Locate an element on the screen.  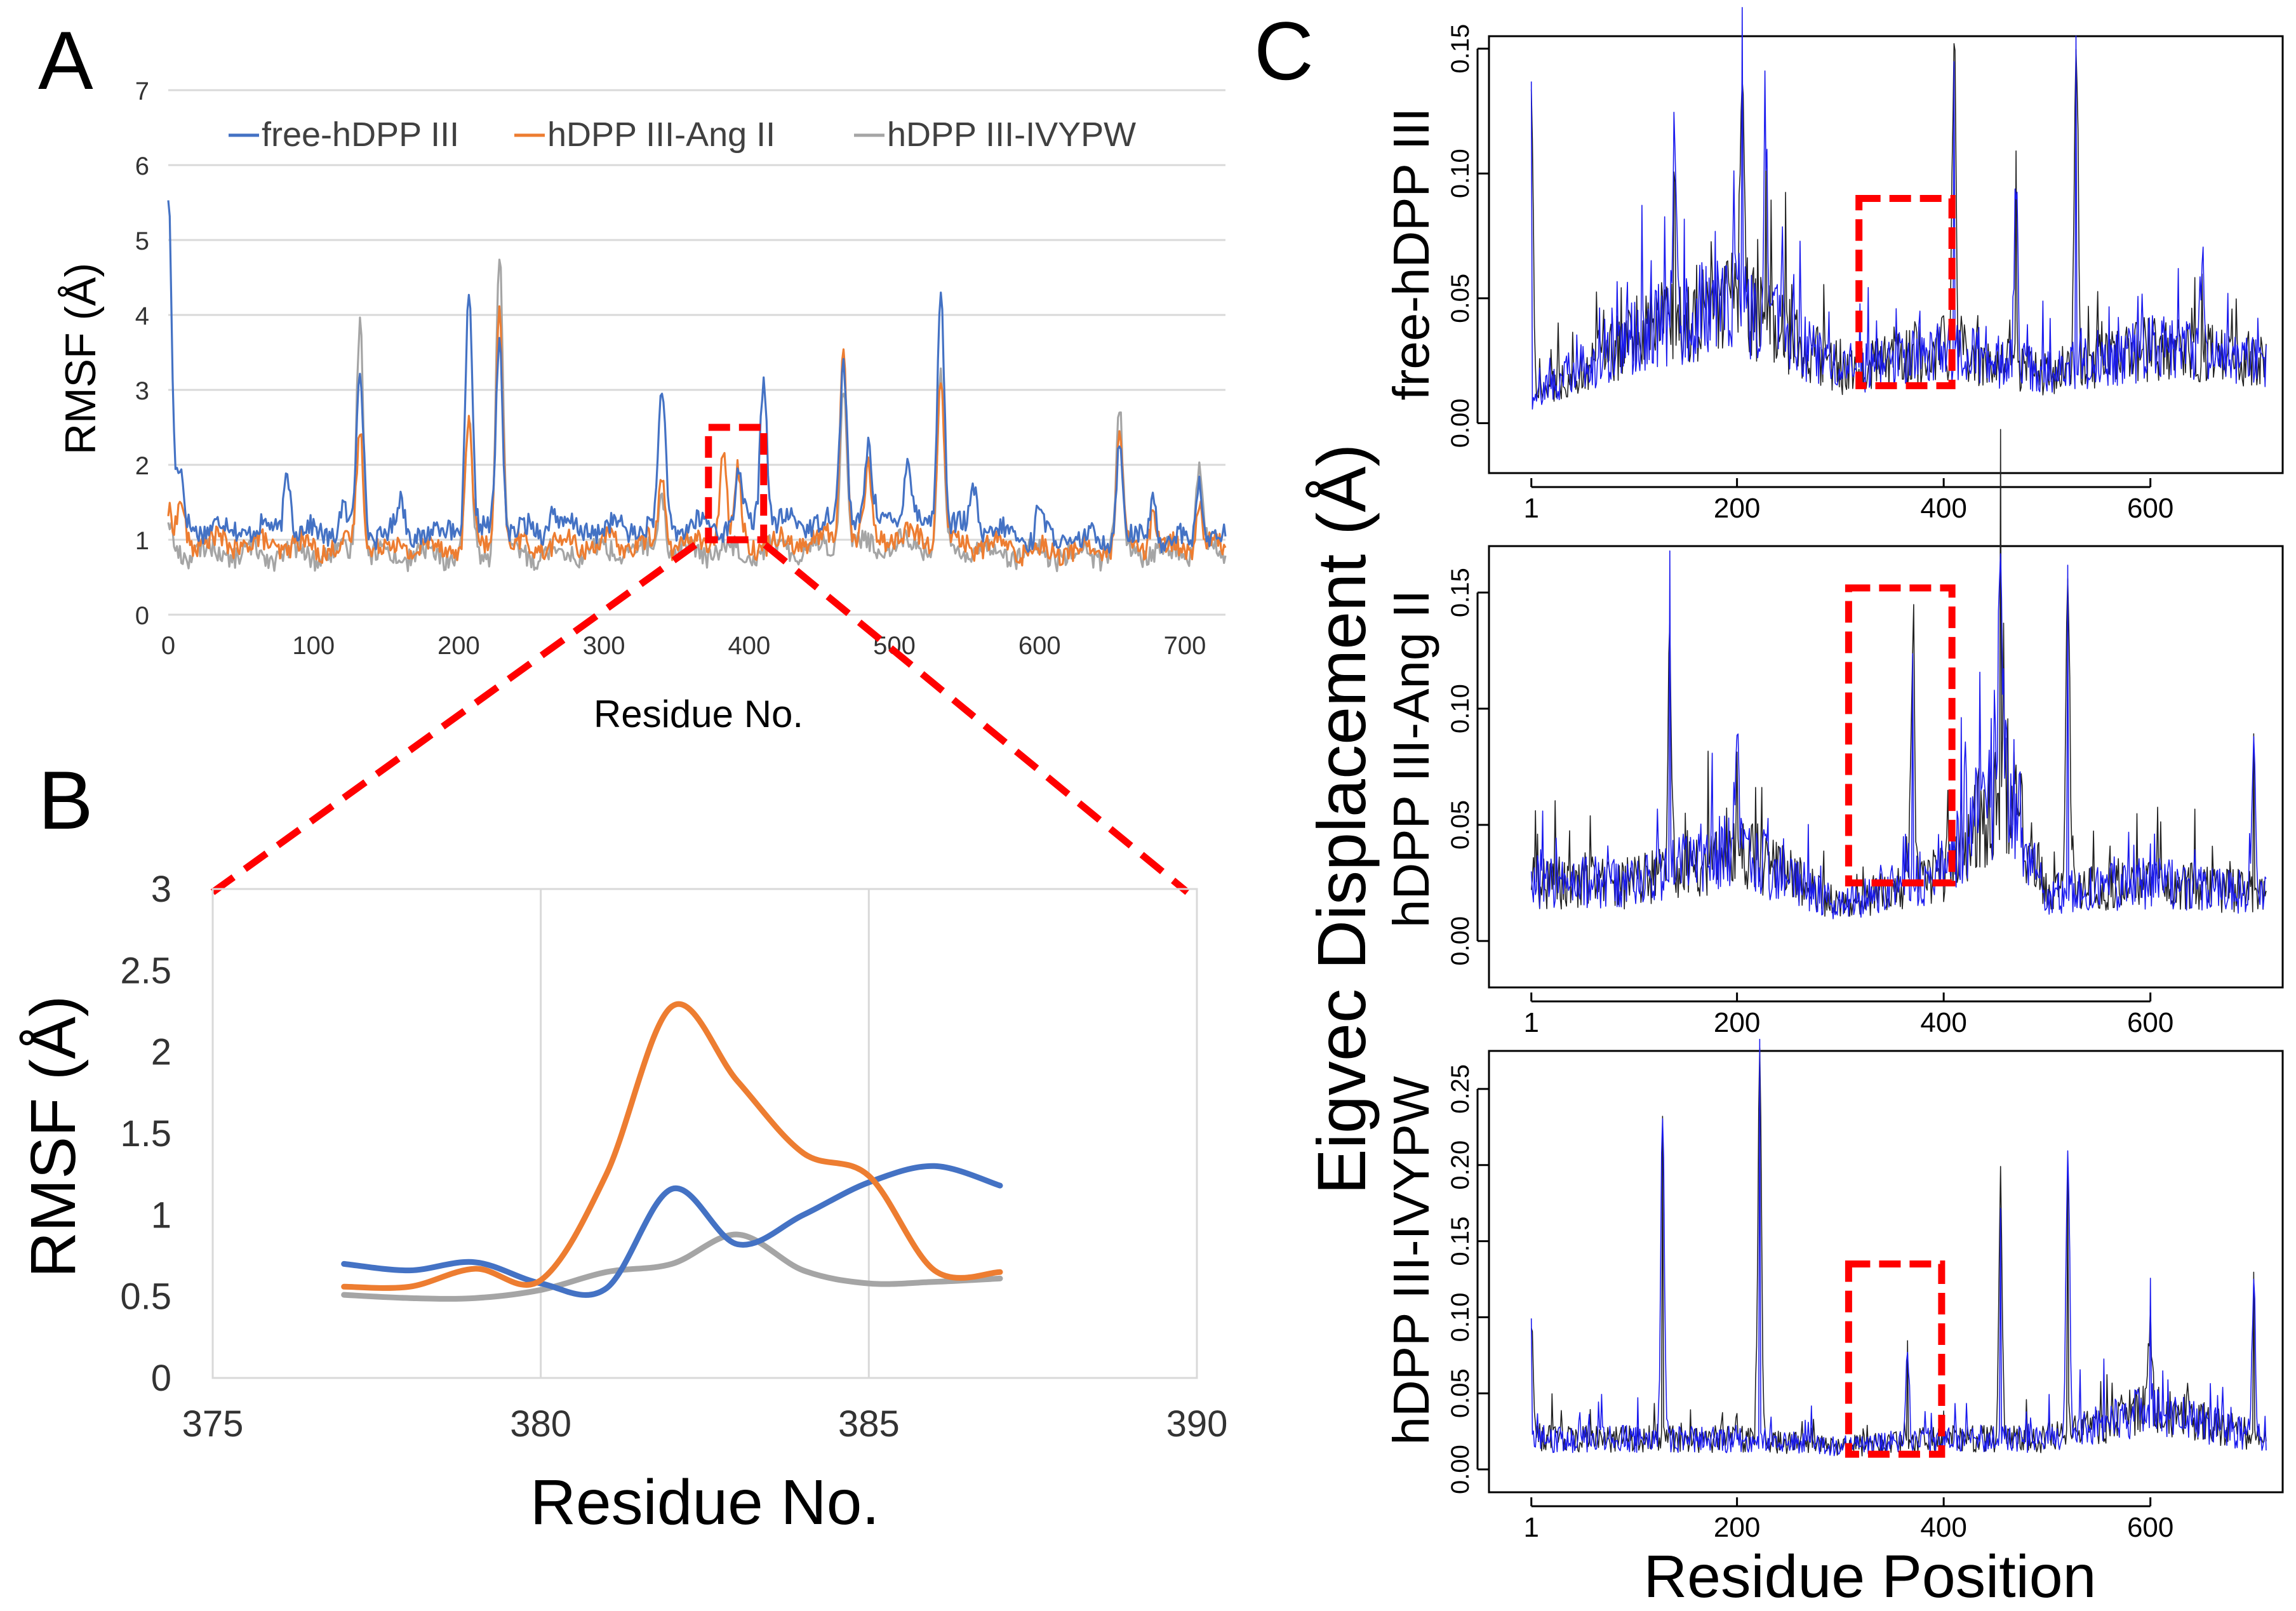
panel-c-ylabel: Eigvec Displacement (Å) is located at coordinates (1341, 819).